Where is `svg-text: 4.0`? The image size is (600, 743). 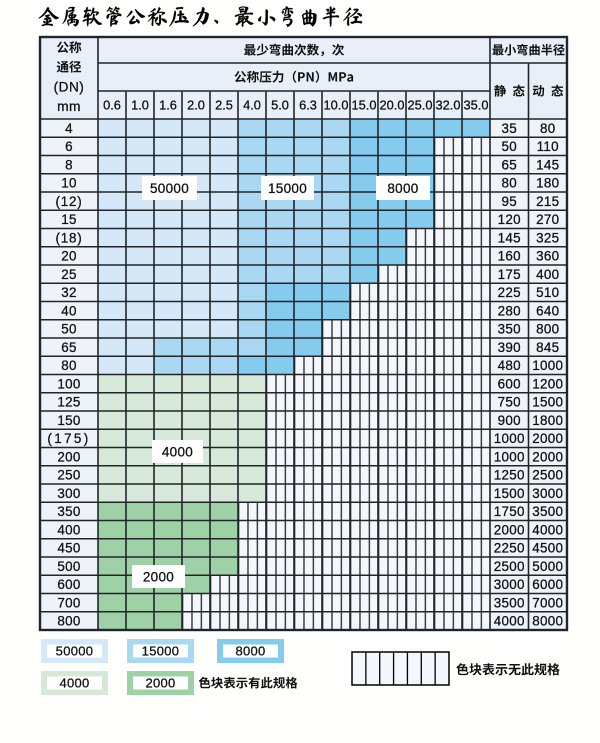 svg-text: 4.0 is located at coordinates (252, 105).